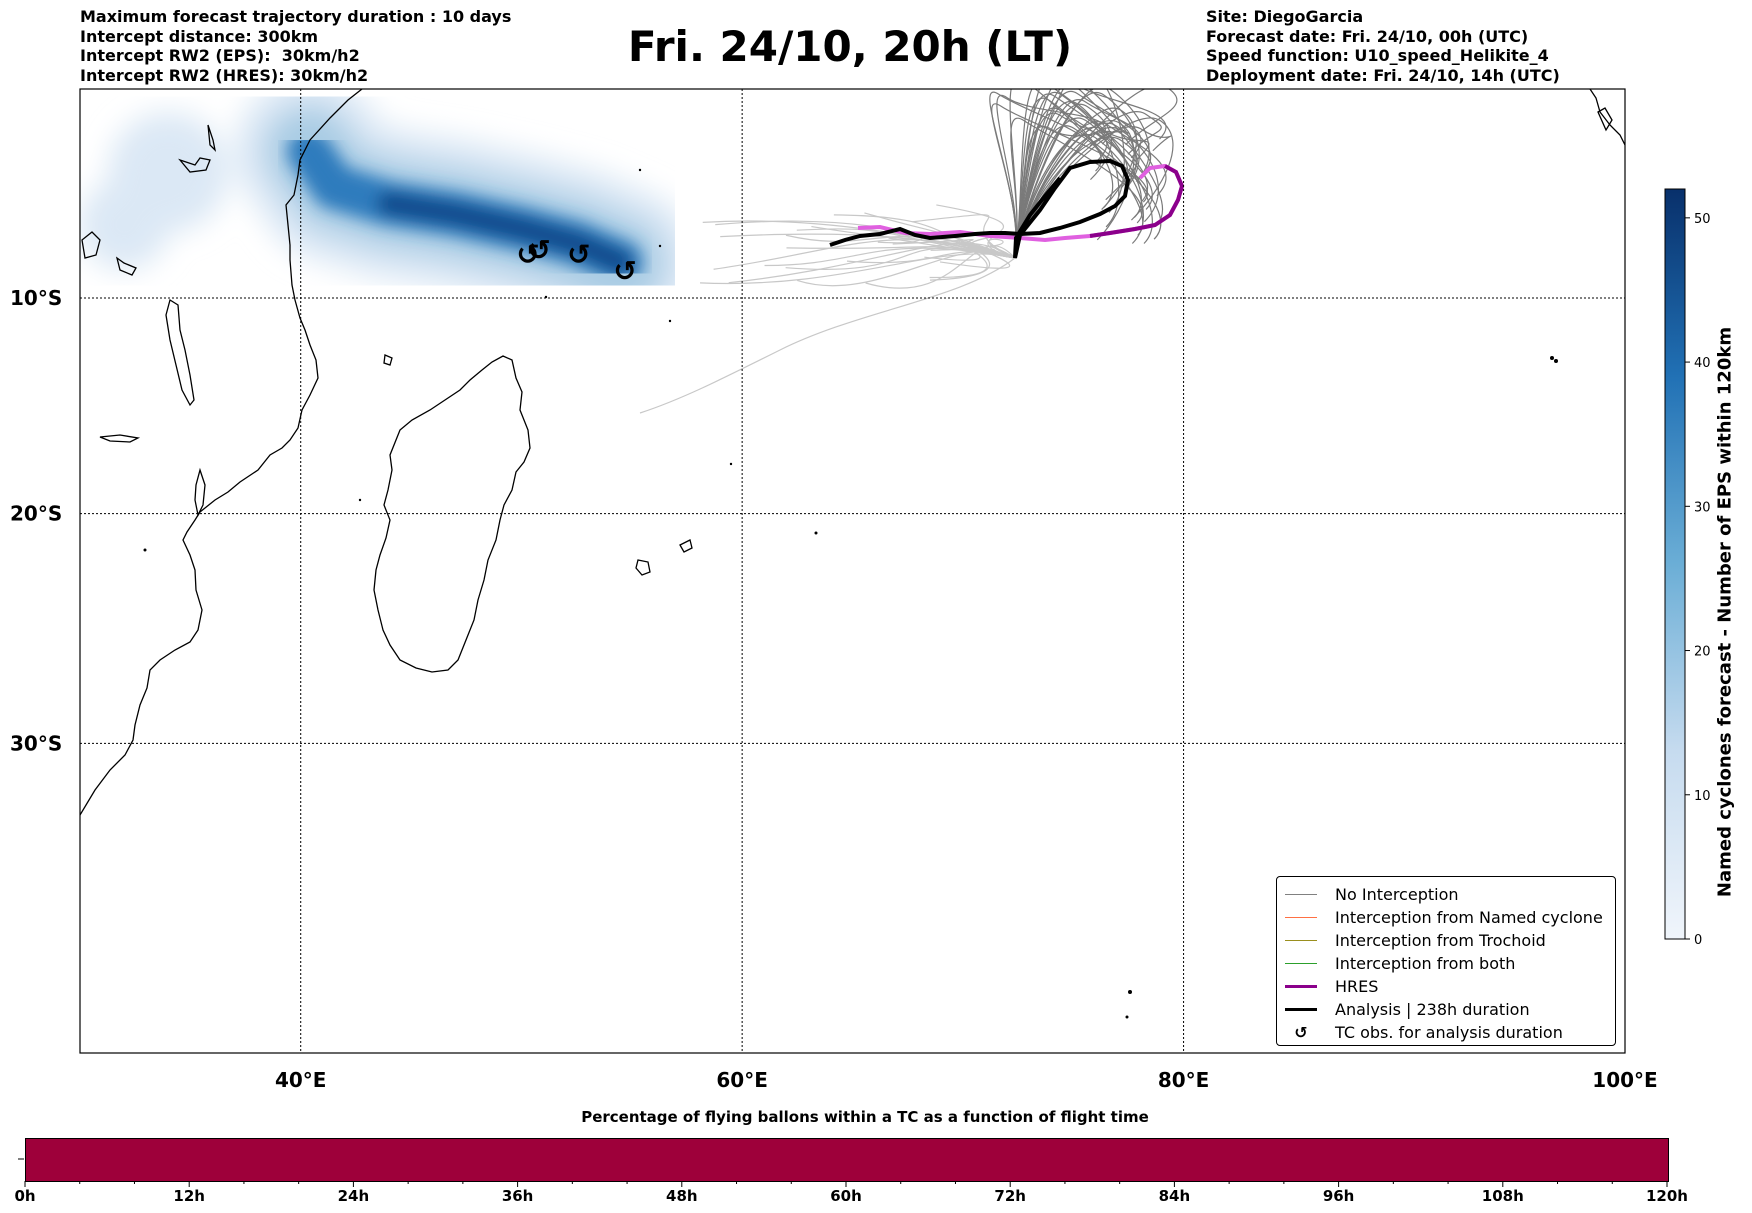 The height and width of the screenshot is (1213, 1752). I want to click on lake-turkana, so click(212, 138).